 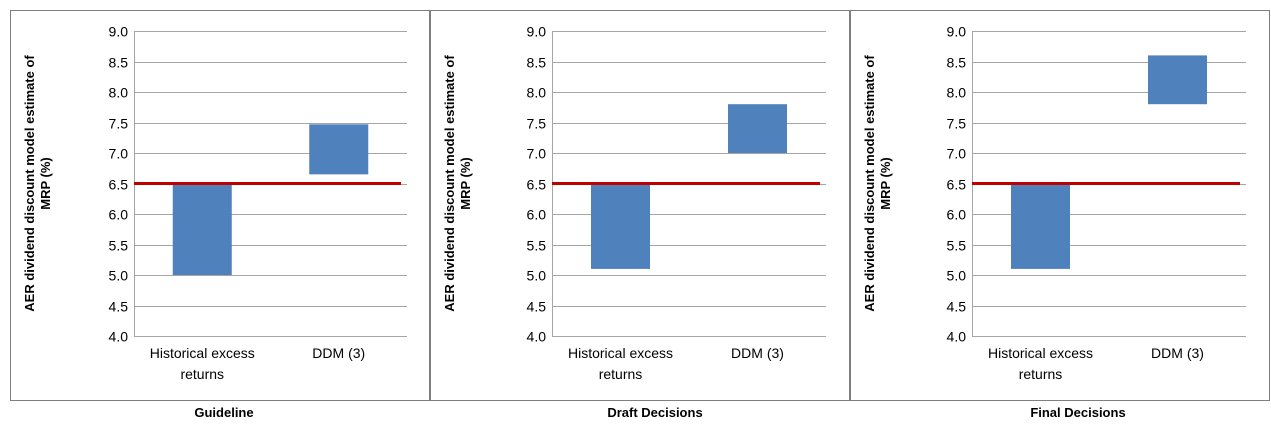 What do you see at coordinates (1078, 412) in the screenshot?
I see `chart-caption-final: Final Decisions` at bounding box center [1078, 412].